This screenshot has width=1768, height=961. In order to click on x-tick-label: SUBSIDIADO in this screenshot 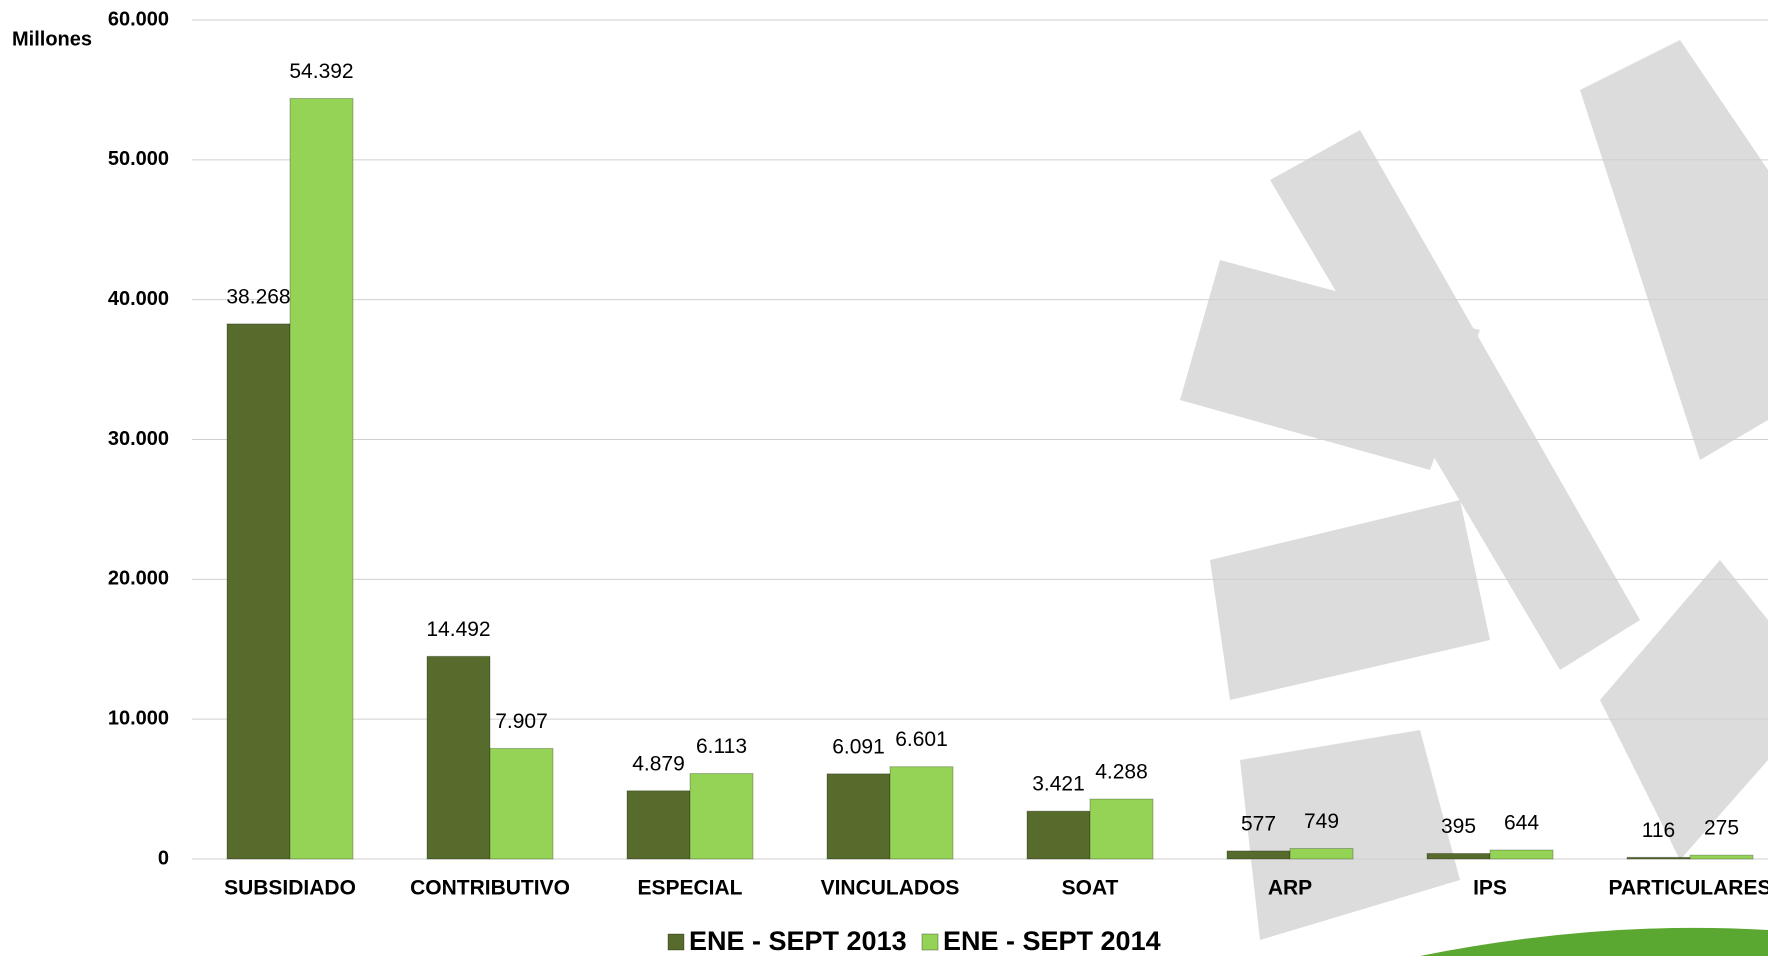, I will do `click(290, 888)`.